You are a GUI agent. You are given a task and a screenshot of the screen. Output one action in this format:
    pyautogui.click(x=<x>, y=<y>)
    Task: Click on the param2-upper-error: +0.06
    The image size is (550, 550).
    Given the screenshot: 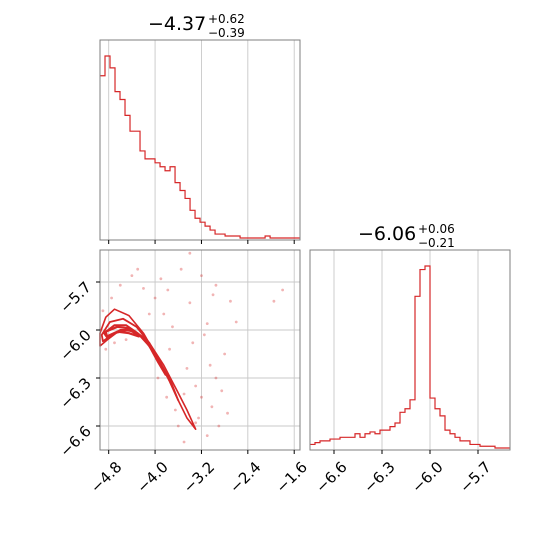 What is the action you would take?
    pyautogui.click(x=436, y=229)
    